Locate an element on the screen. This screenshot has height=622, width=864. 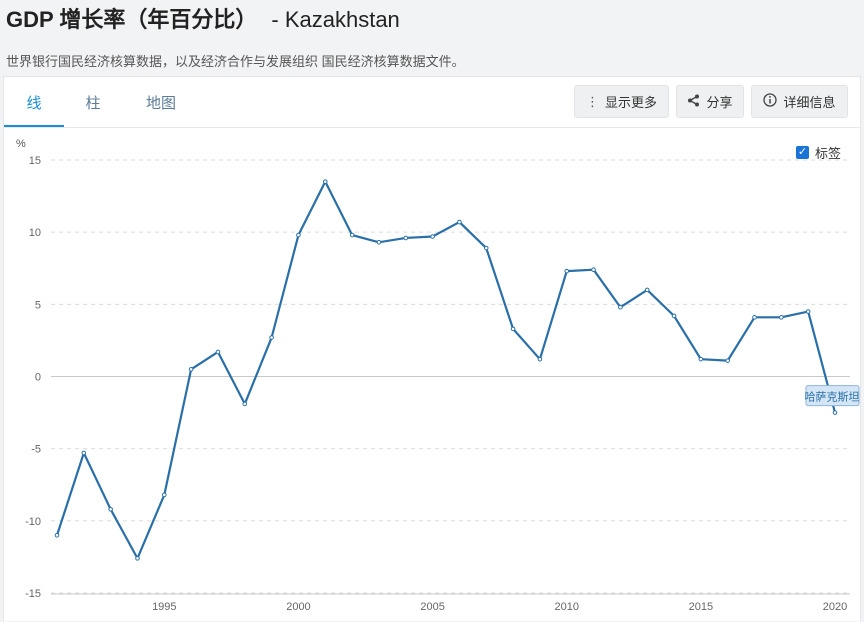
x-tick-label: 2015 is located at coordinates (701, 607).